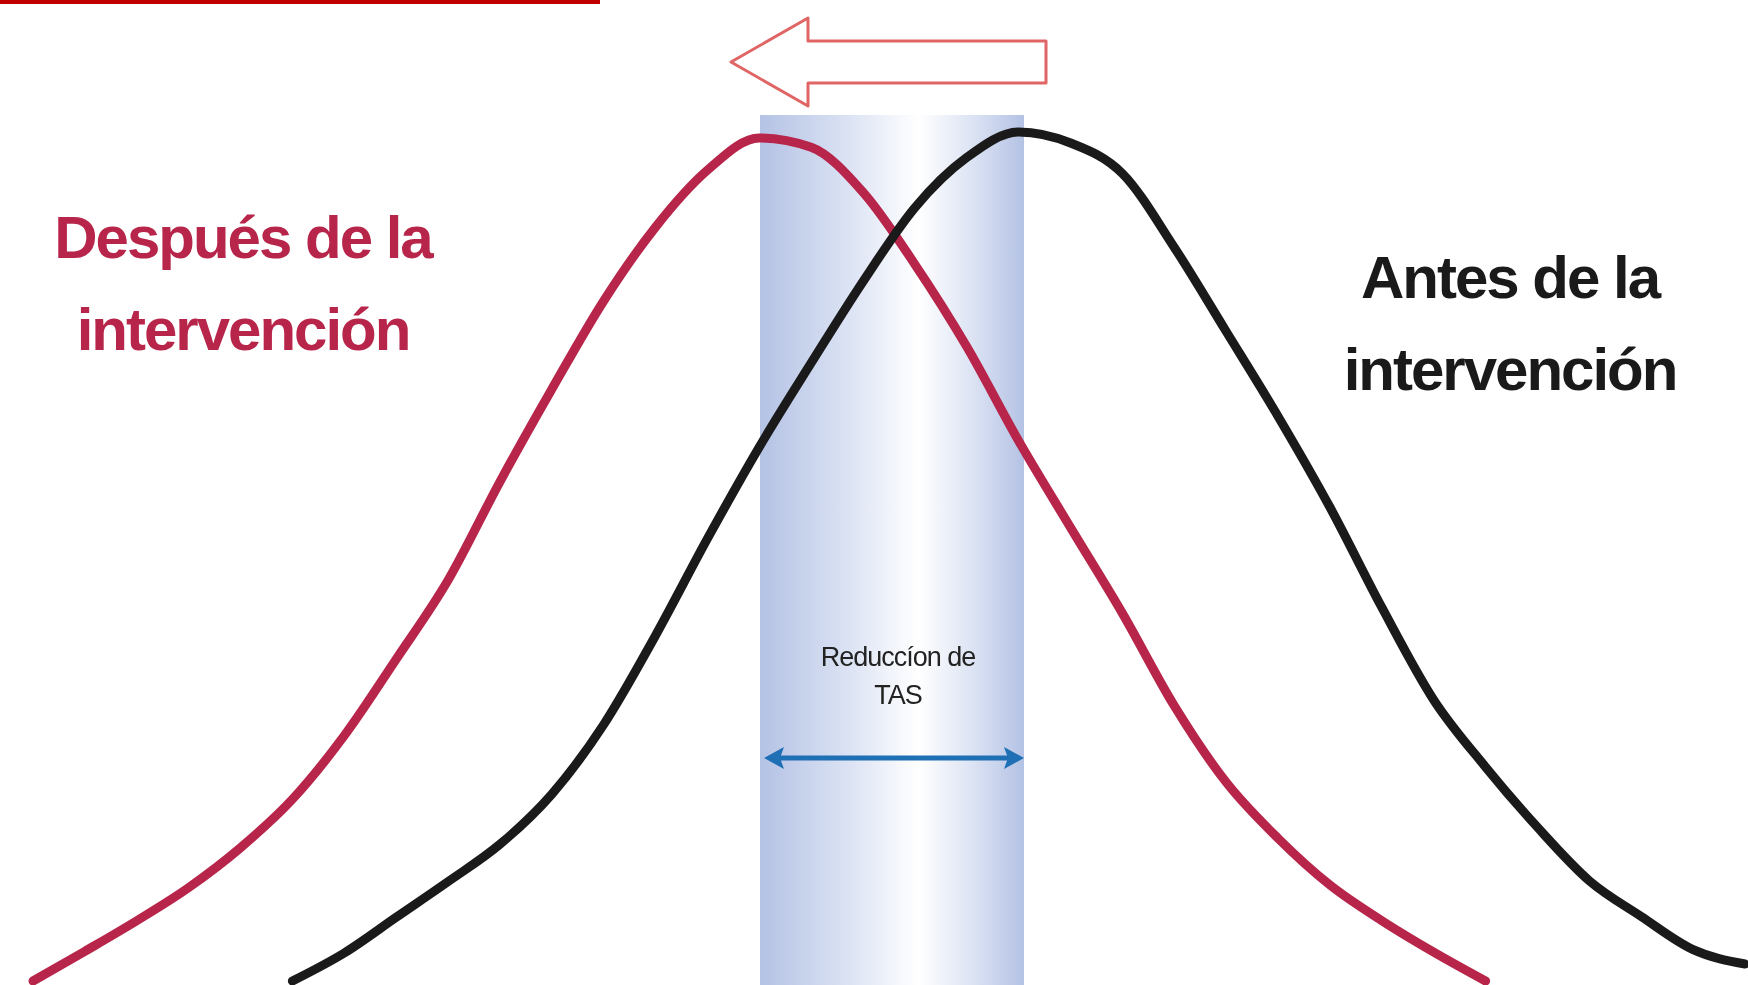  I want to click on series-label: Después de la intervención, so click(243, 284).